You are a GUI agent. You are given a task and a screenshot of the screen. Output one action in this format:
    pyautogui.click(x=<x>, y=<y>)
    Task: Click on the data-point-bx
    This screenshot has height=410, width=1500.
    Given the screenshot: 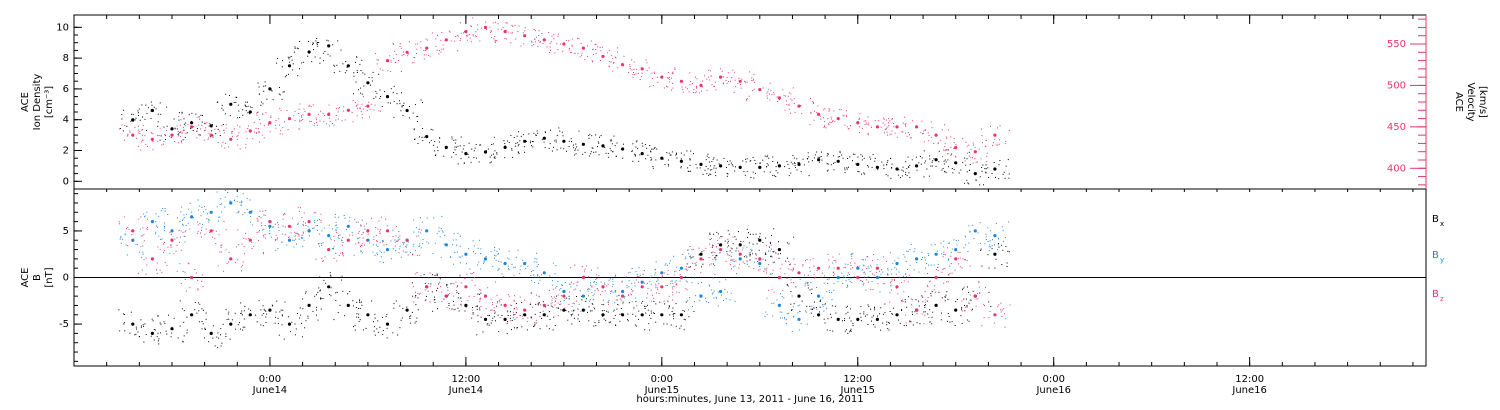 What is the action you would take?
    pyautogui.click(x=368, y=315)
    